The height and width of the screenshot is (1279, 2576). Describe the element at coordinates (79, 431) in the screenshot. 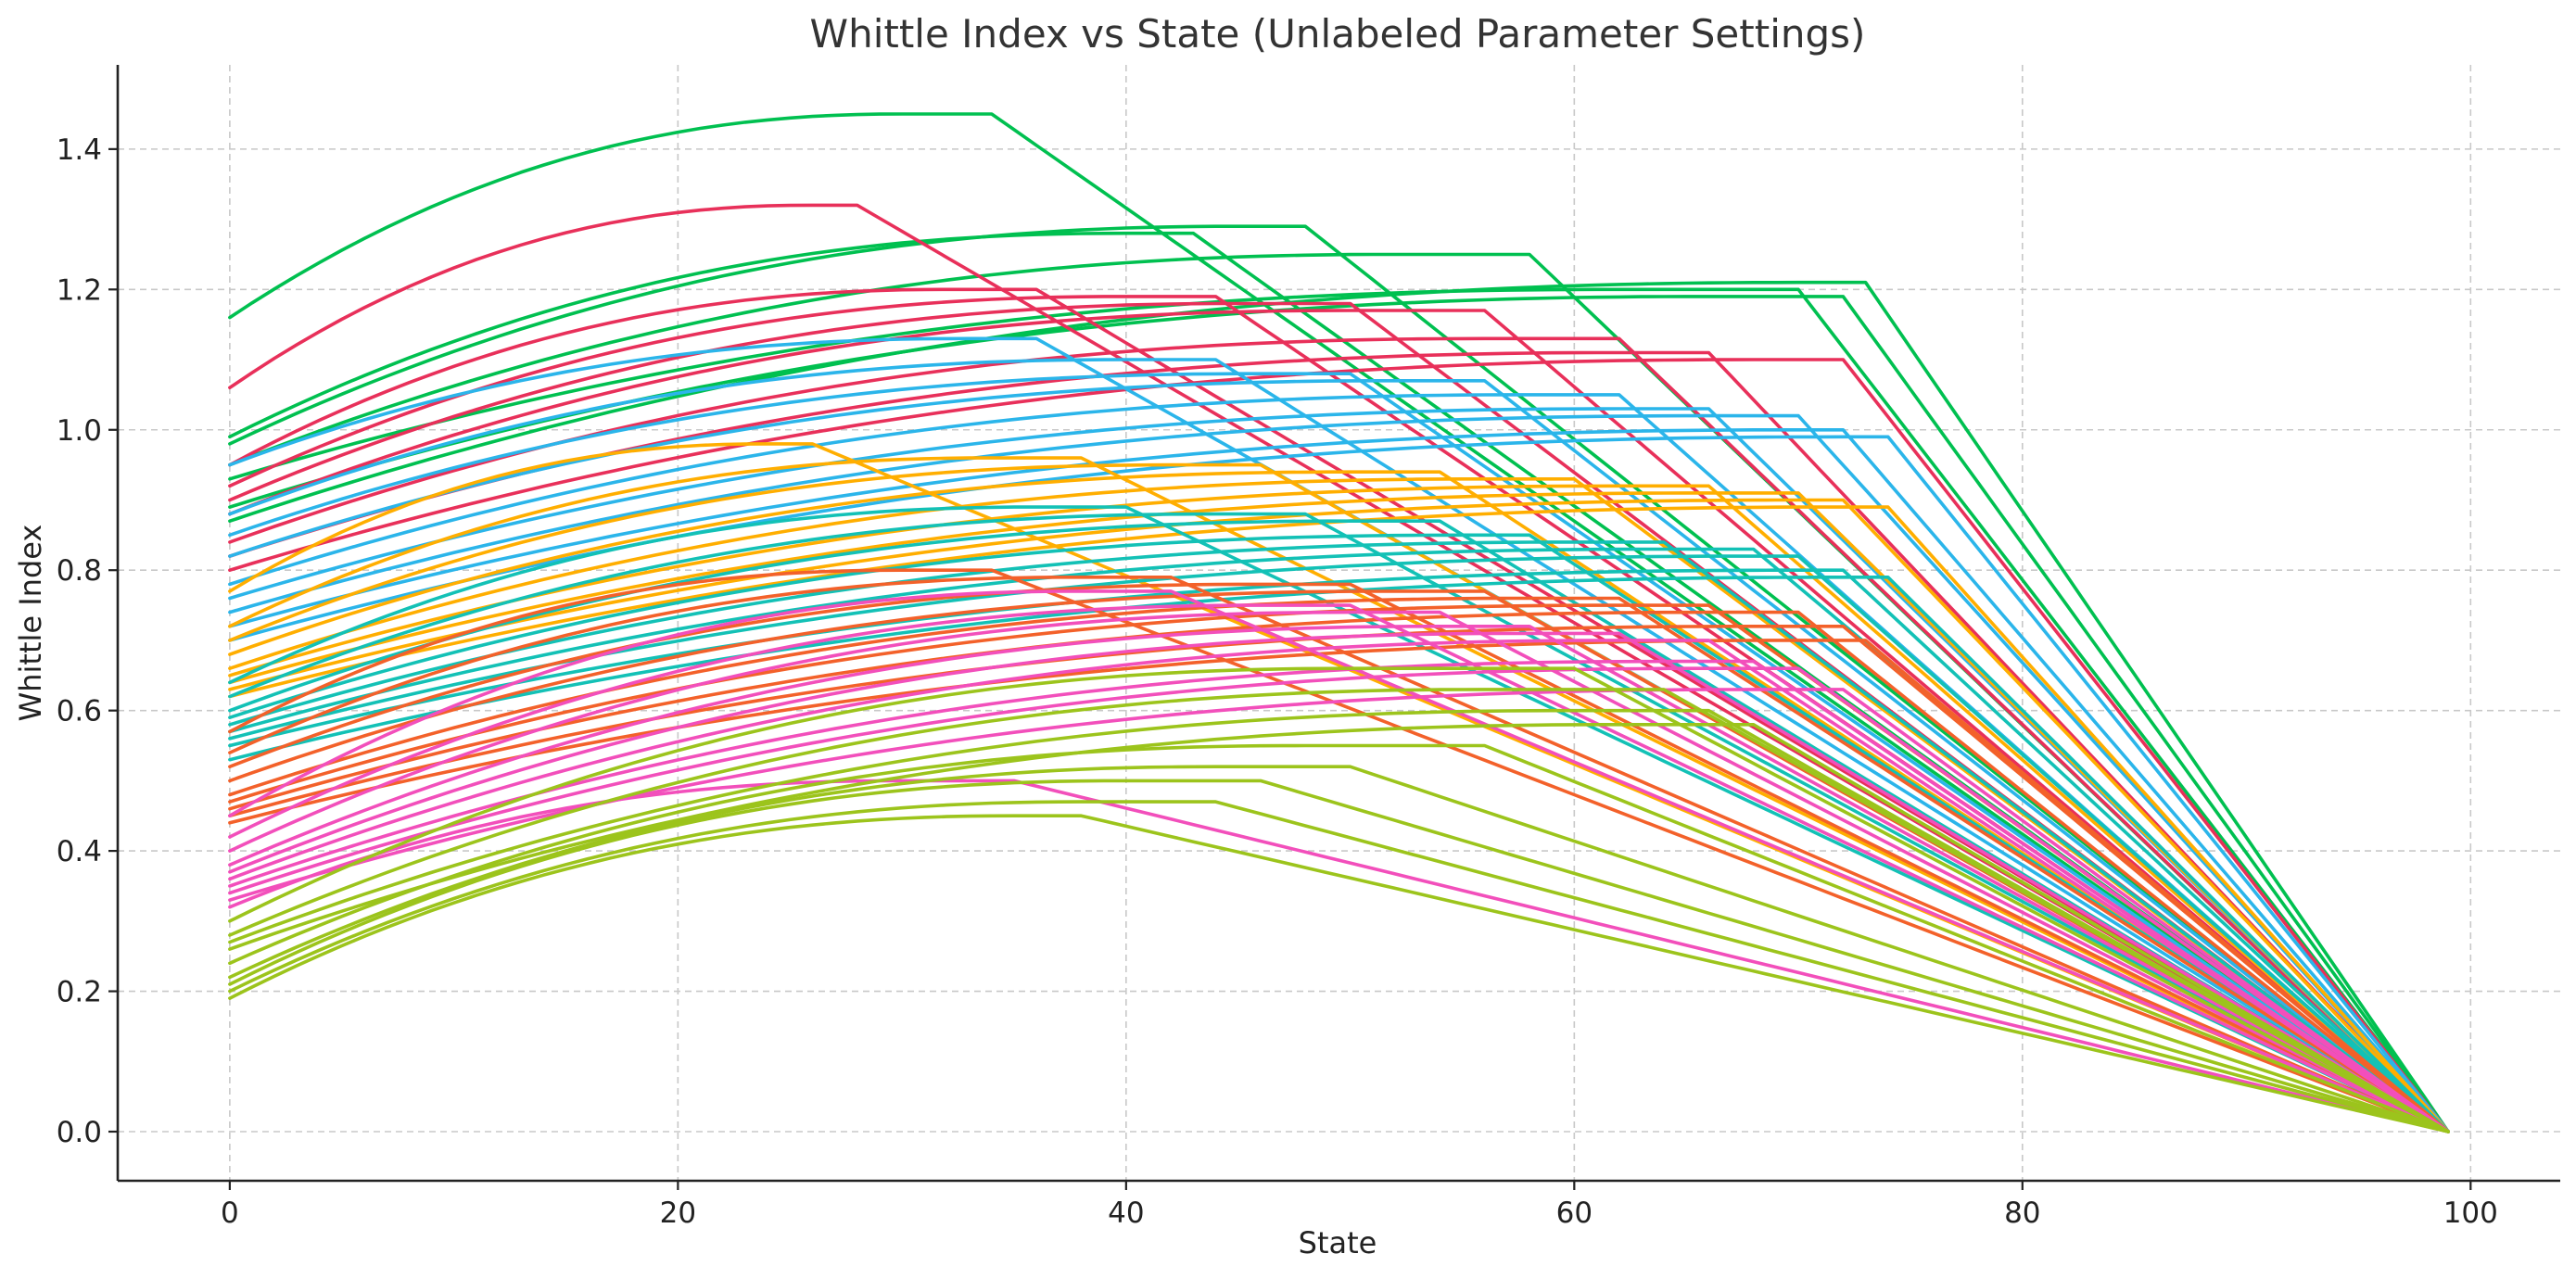

I see `y-tick-label: 1.0` at that location.